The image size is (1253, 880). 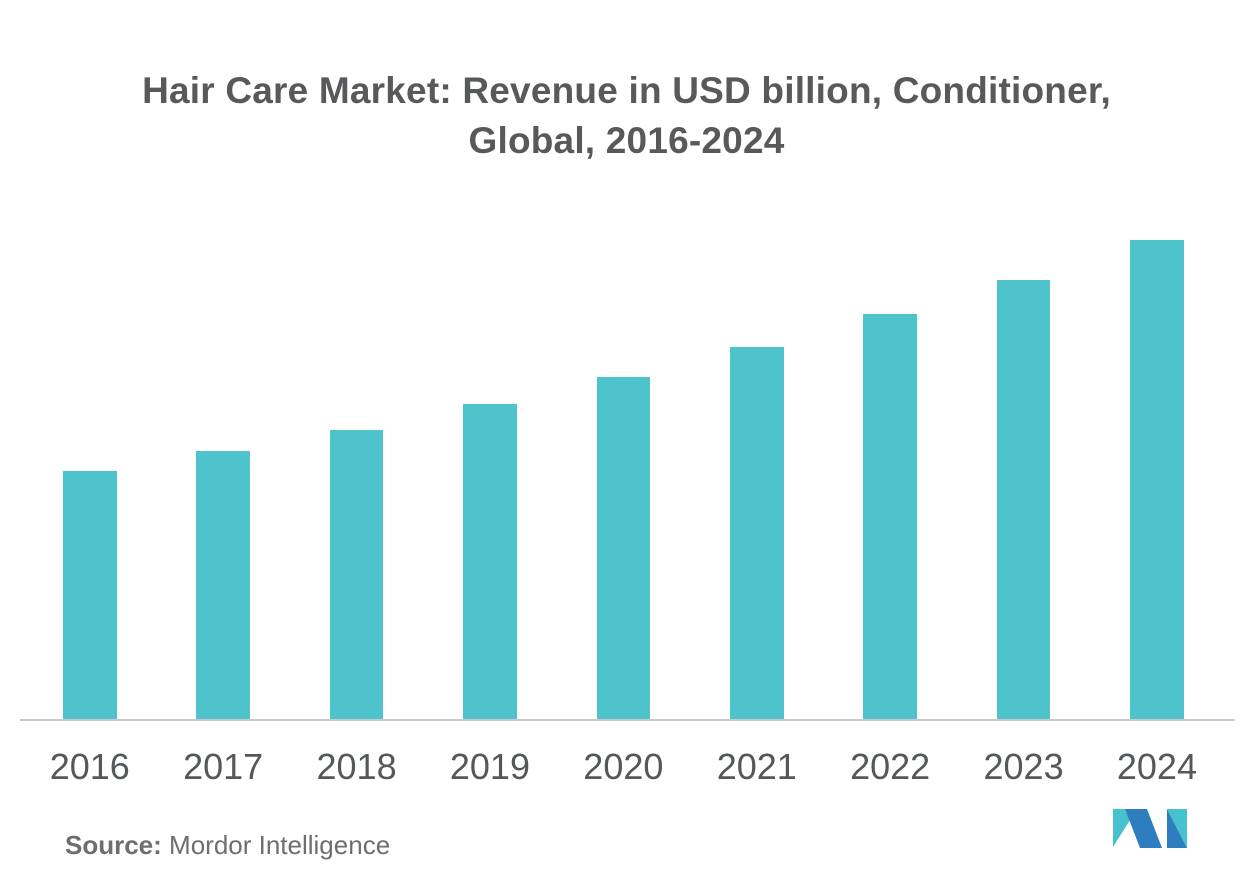 I want to click on logo-diagonal-blue-band, so click(x=1143, y=828).